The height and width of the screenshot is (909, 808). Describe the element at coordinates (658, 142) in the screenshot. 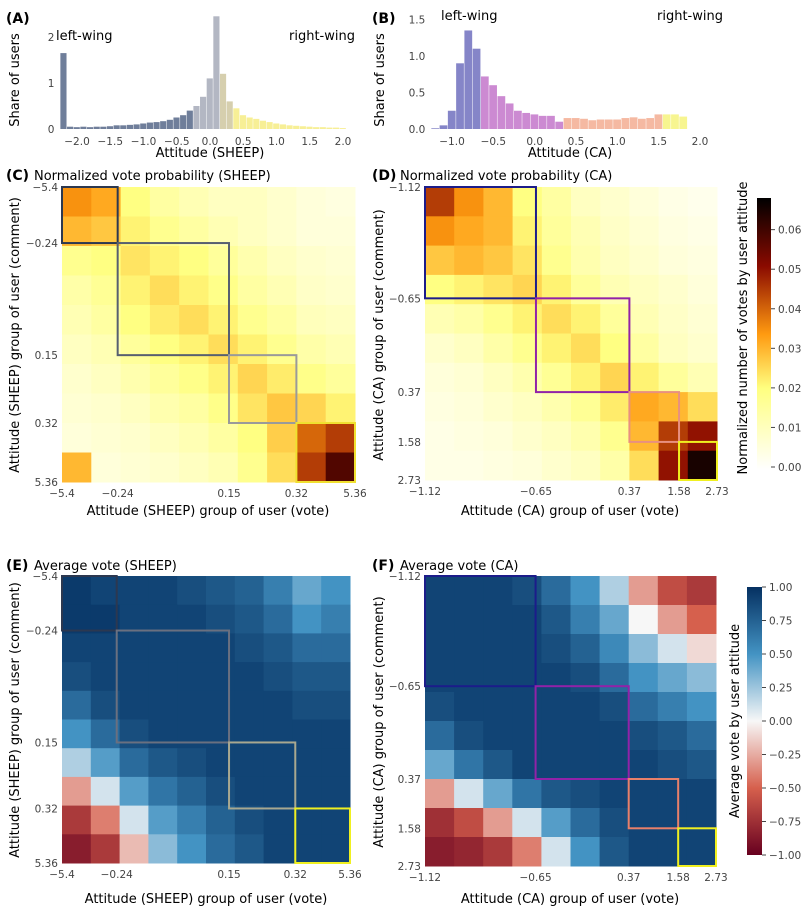

I see `x-tick-label: 1.5` at that location.